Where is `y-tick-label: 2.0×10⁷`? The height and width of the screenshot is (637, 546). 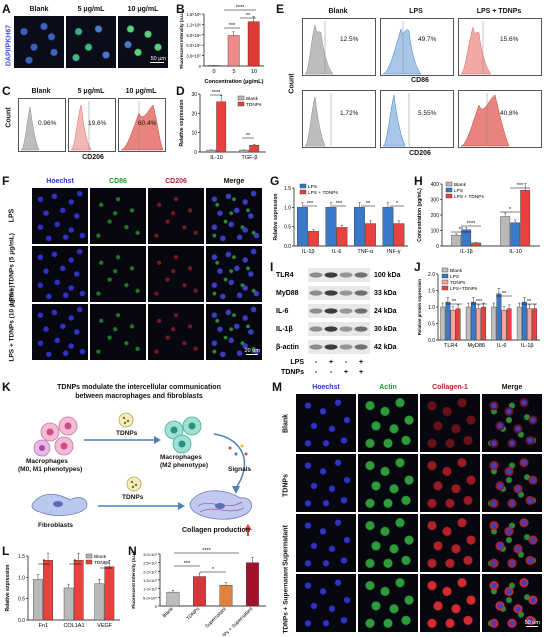
y-tick-label: 2.0×10⁷ is located at coordinates (150, 571).